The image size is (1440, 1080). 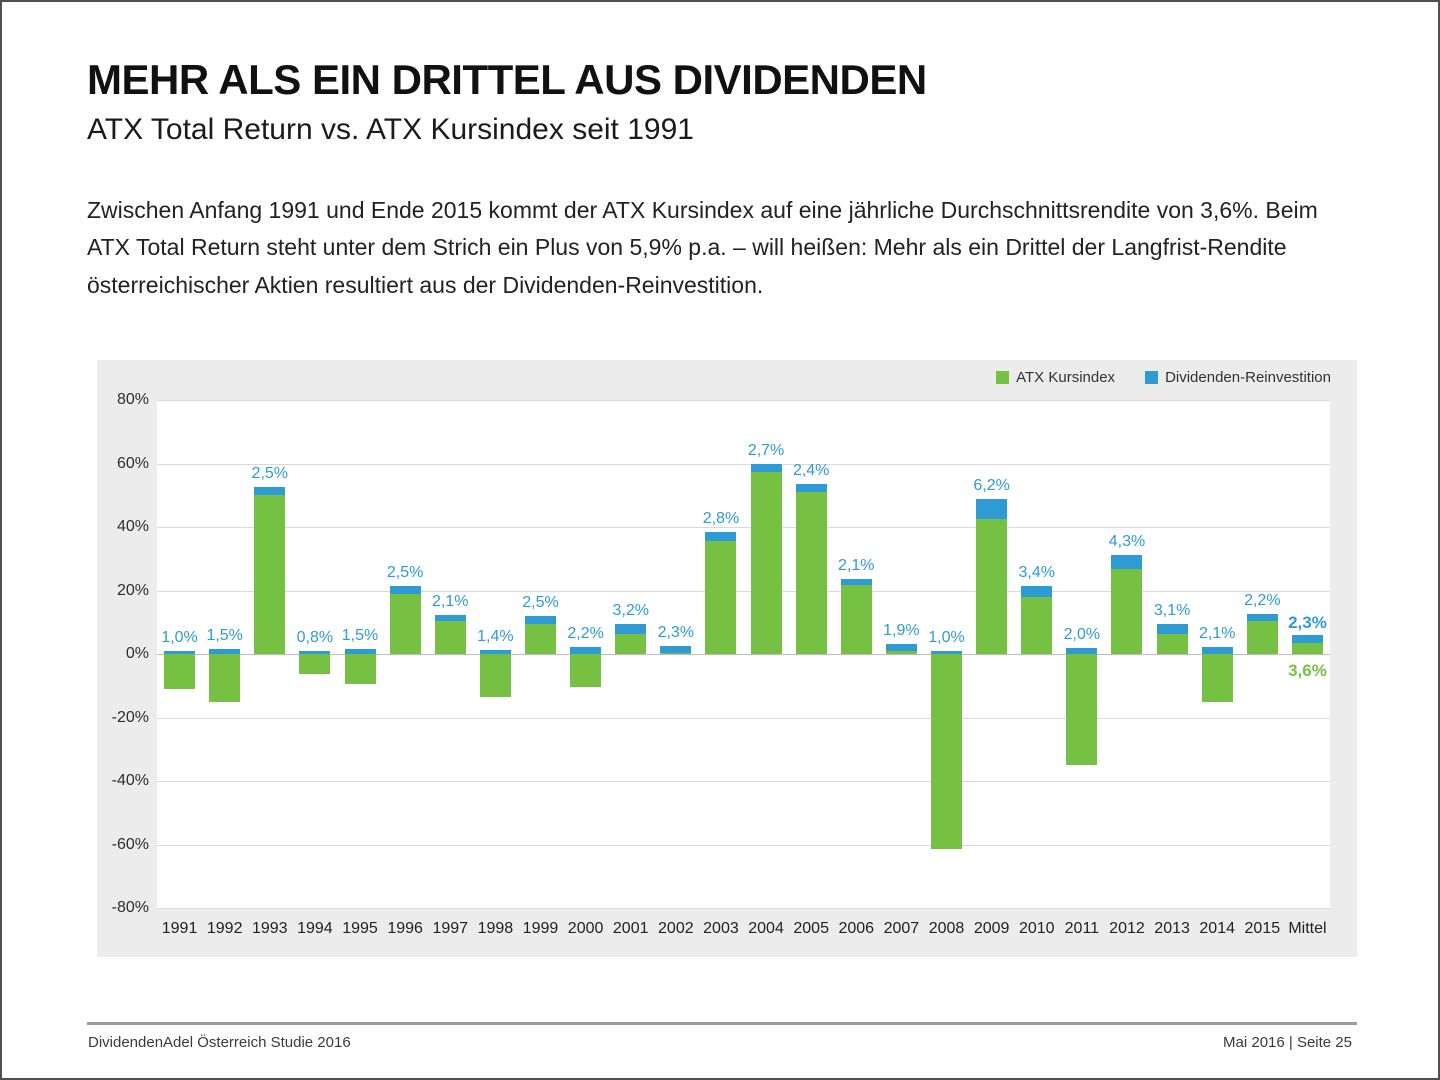 I want to click on bar-kursindex-2001, so click(x=631, y=643).